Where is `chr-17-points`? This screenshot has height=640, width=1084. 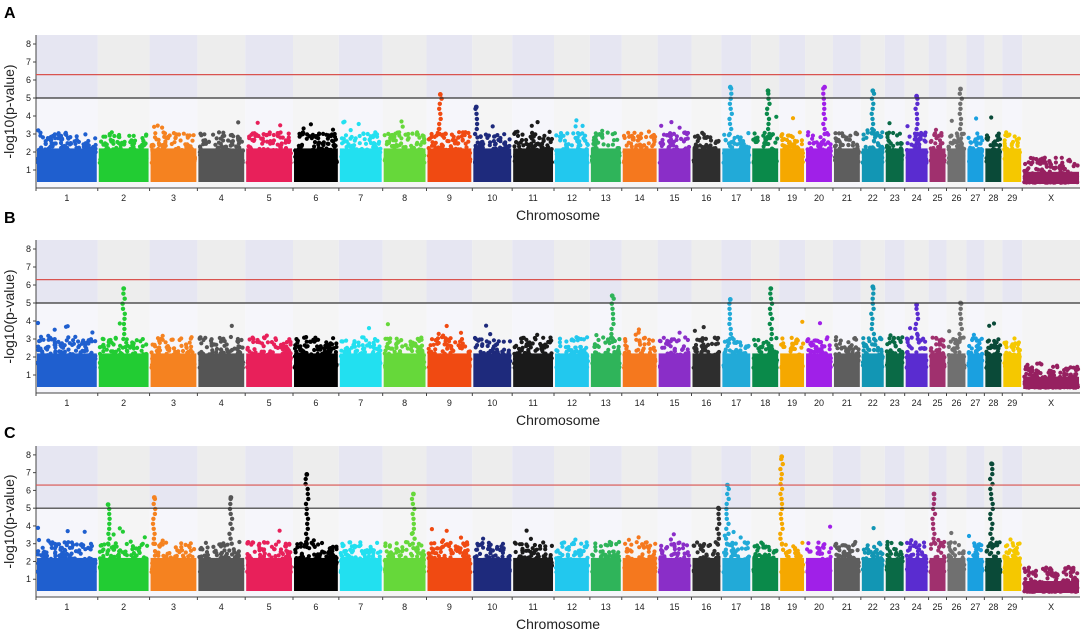 chr-17-points is located at coordinates (736, 156).